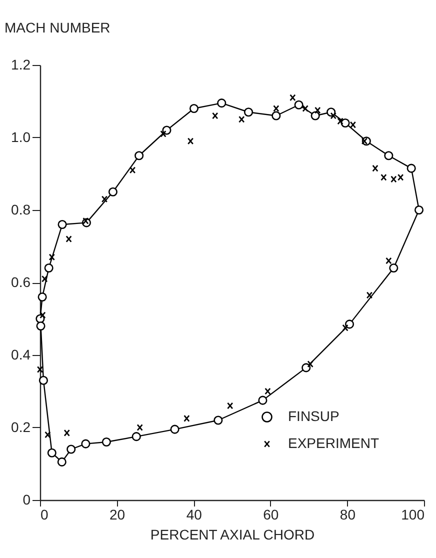  I want to click on x-tick-label: 60, so click(271, 514).